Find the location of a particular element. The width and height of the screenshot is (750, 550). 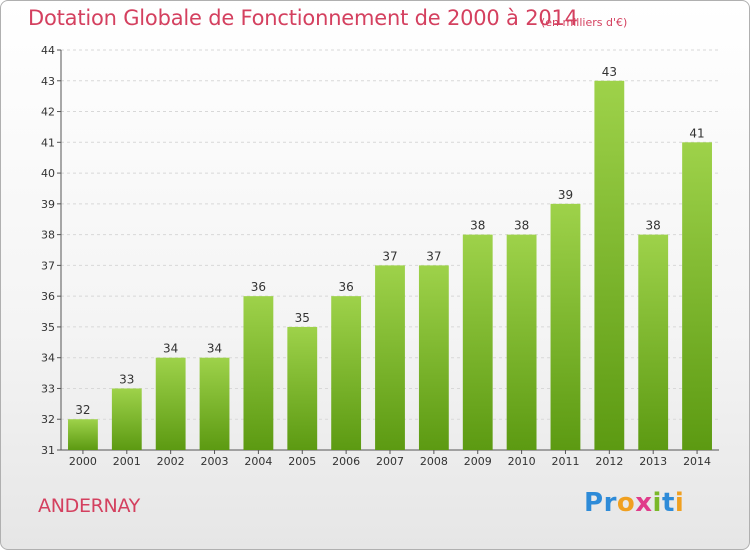

bar-2008 is located at coordinates (433, 357).